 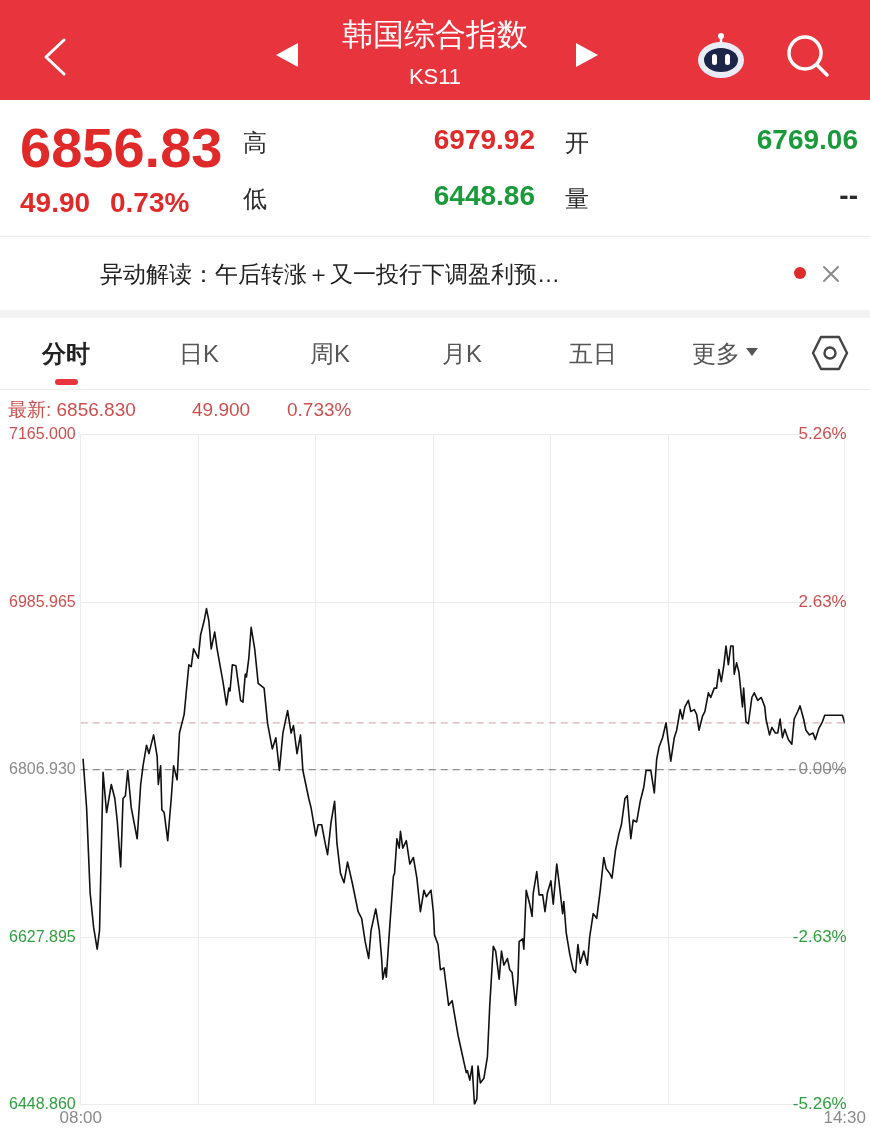 What do you see at coordinates (484, 140) in the screenshot?
I see `text: 6979.92` at bounding box center [484, 140].